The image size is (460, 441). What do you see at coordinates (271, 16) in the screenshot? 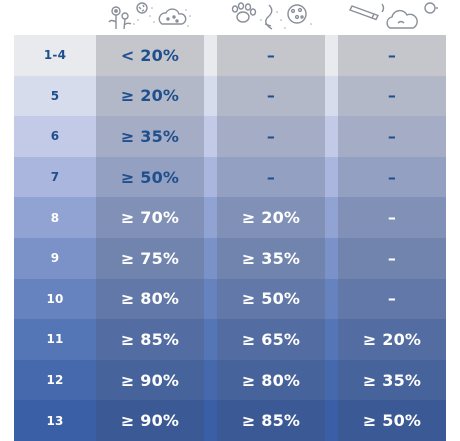
I see `paw-dust-icon` at bounding box center [271, 16].